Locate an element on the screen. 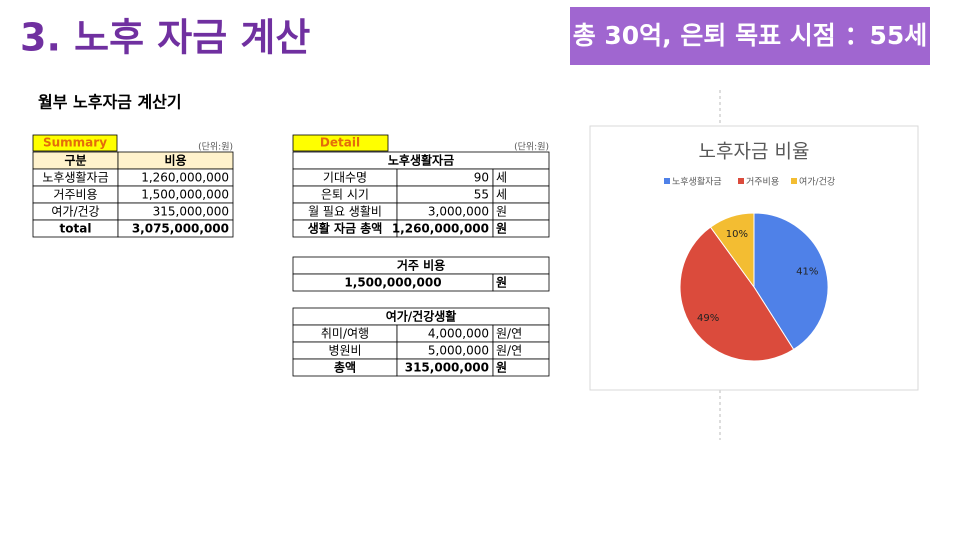  data-label: 10% is located at coordinates (737, 234).